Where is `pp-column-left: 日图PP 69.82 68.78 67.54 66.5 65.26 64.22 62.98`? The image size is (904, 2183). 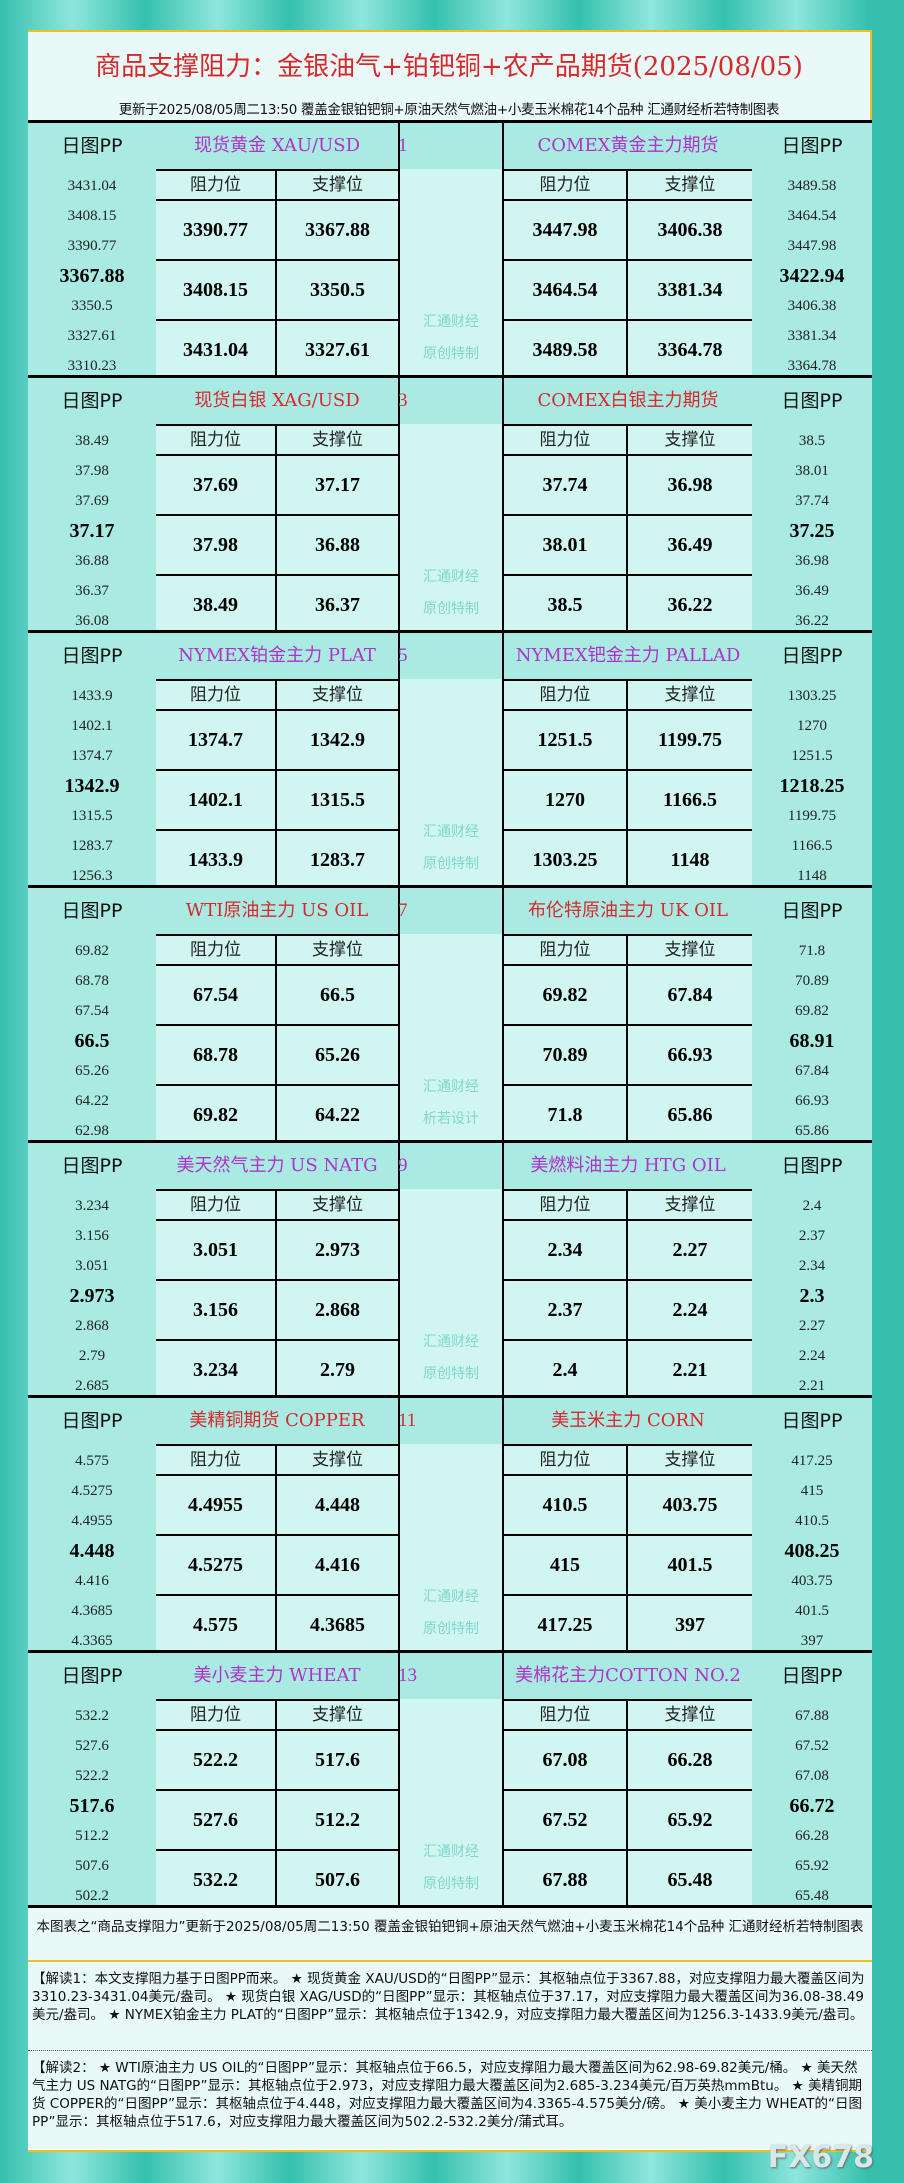
pp-column-left: 日图PP 69.82 68.78 67.54 66.5 65.26 64.22 62.98 is located at coordinates (92, 1014).